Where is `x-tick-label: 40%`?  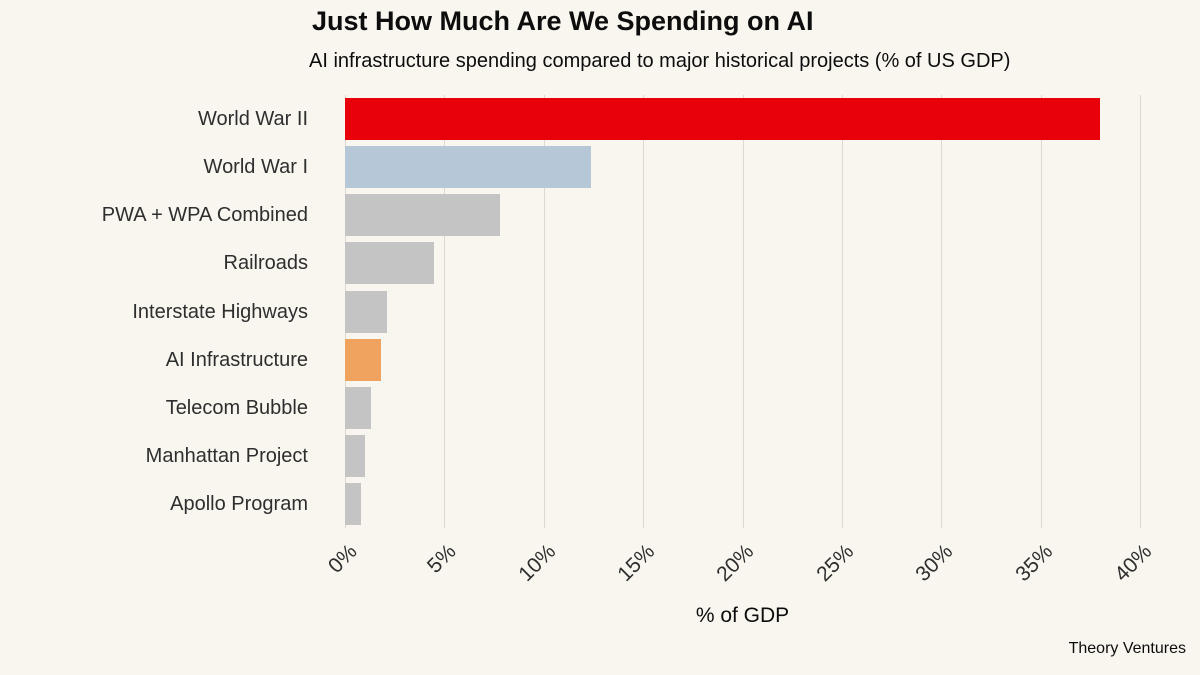 x-tick-label: 40% is located at coordinates (1133, 563).